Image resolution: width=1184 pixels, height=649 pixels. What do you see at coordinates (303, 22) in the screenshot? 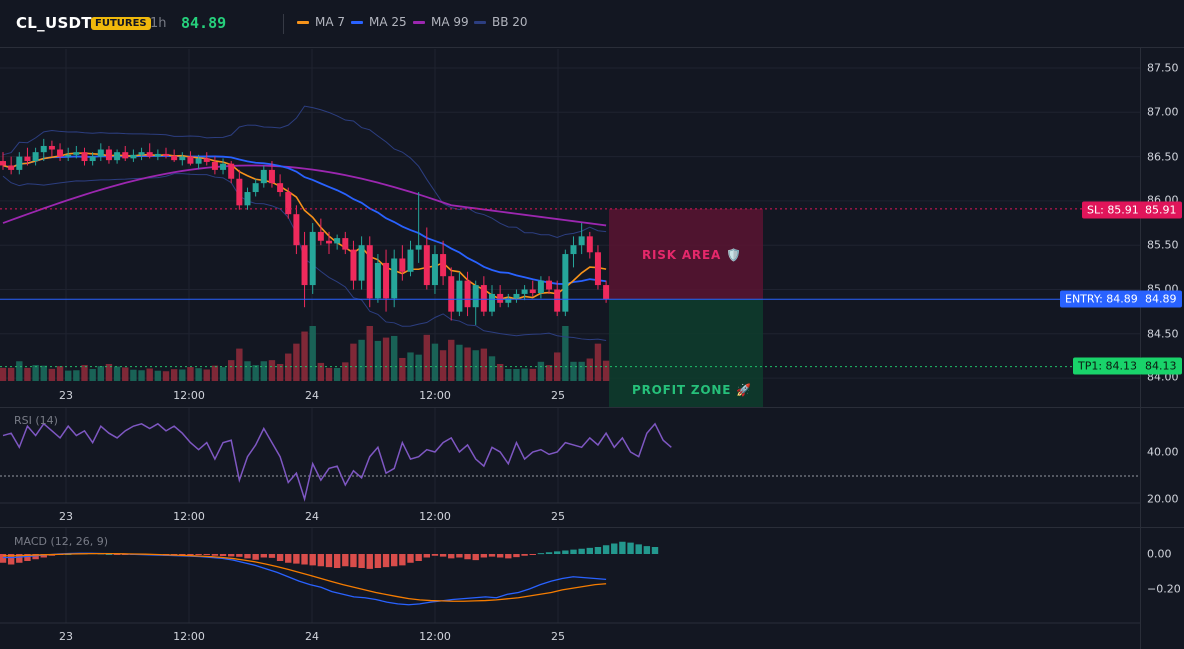
I see `ma7-swatch` at bounding box center [303, 22].